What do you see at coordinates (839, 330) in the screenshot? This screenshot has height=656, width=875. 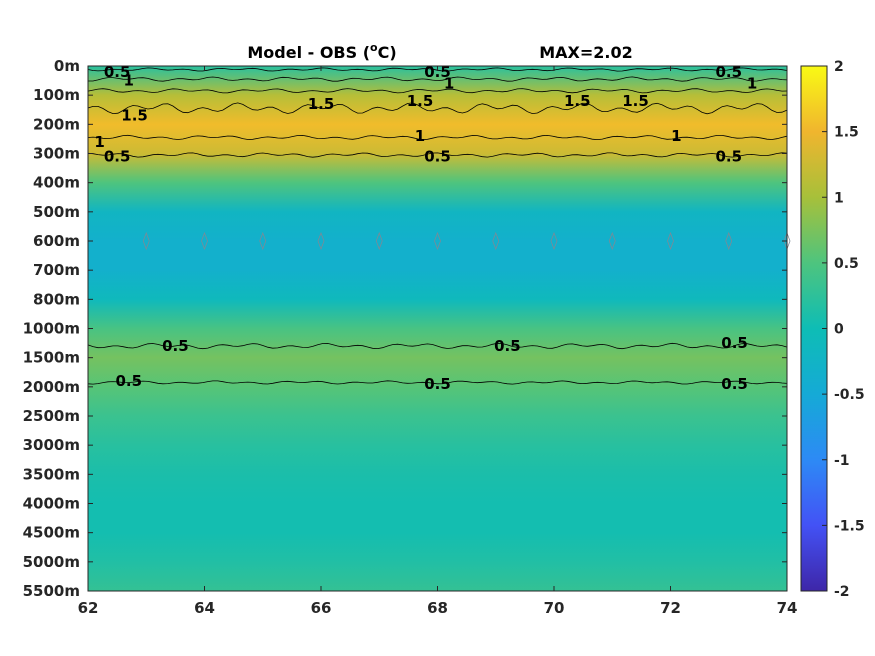 I see `colorbar-tick-label: 0` at bounding box center [839, 330].